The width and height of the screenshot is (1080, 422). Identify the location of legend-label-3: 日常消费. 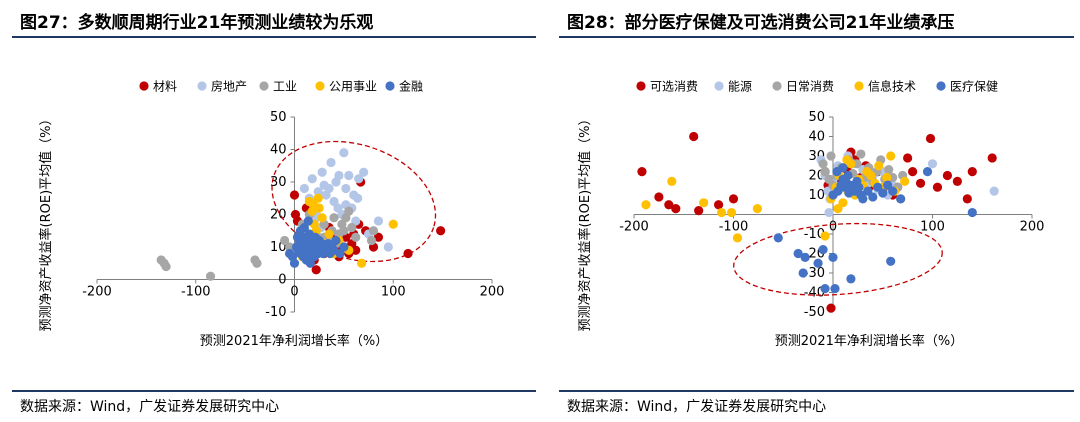
(810, 87).